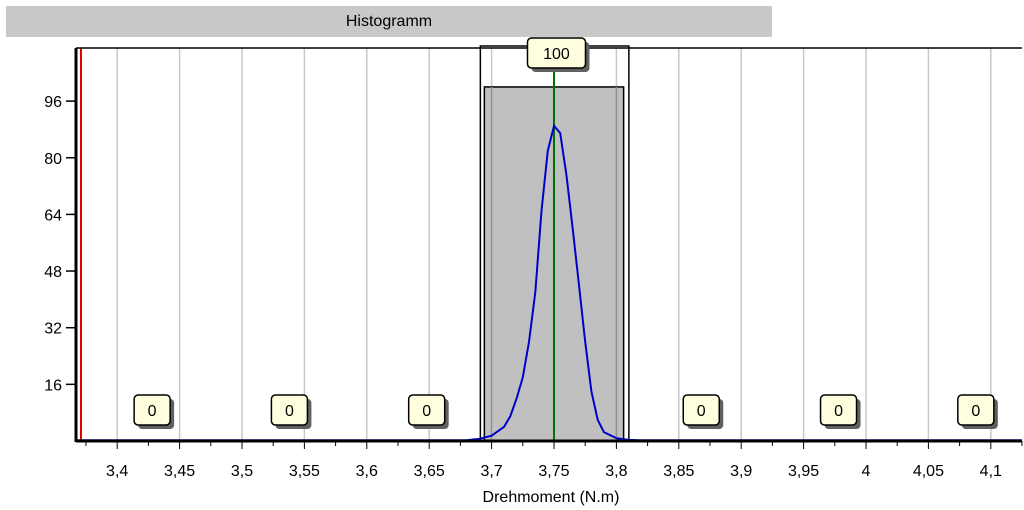 The height and width of the screenshot is (510, 1024). I want to click on x-tick-label: 3,55, so click(304, 471).